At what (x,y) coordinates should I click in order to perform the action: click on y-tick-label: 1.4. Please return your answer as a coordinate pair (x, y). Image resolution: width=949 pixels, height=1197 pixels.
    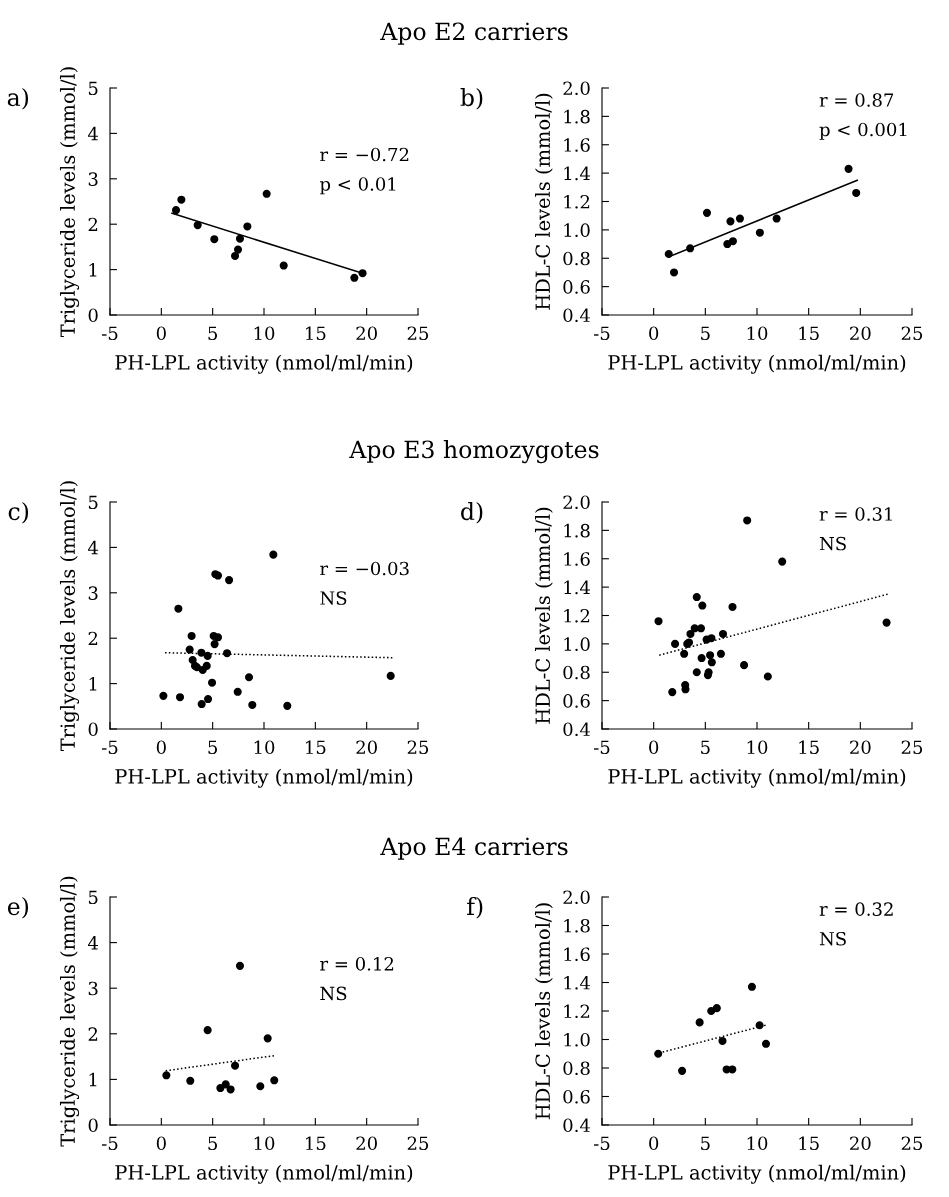
    Looking at the image, I should click on (577, 982).